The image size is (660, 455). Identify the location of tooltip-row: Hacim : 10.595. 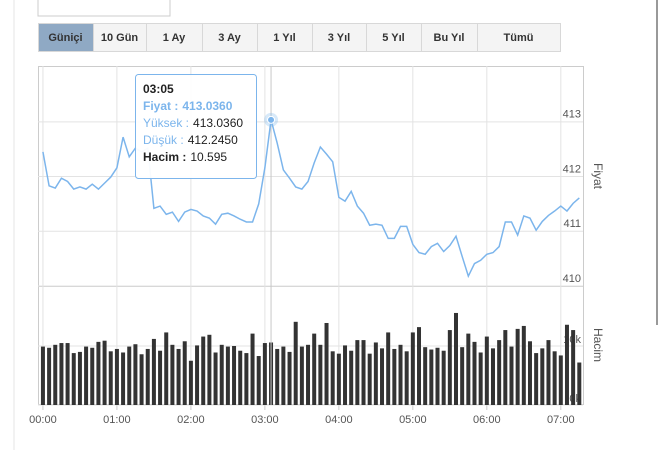
(185, 157).